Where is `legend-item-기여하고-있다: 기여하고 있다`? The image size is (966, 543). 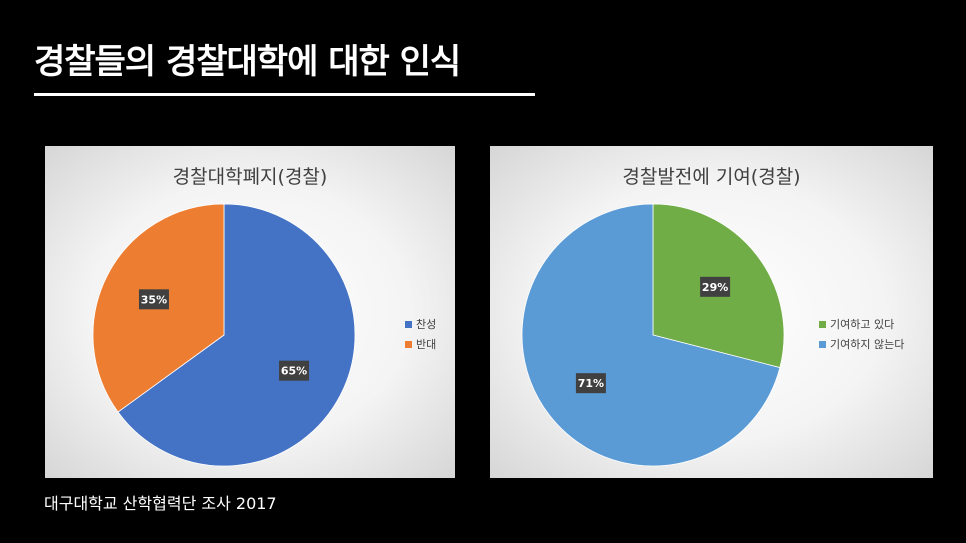
legend-item-기여하고-있다: 기여하고 있다 is located at coordinates (861, 324).